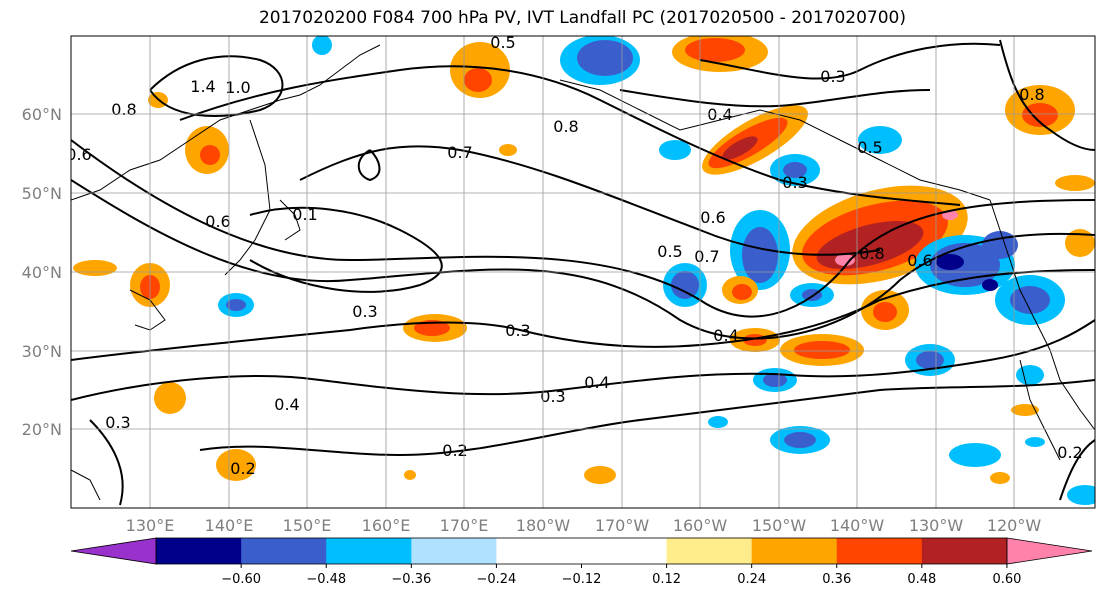 The width and height of the screenshot is (1105, 601). I want to click on contour-label: 0.1, so click(304, 214).